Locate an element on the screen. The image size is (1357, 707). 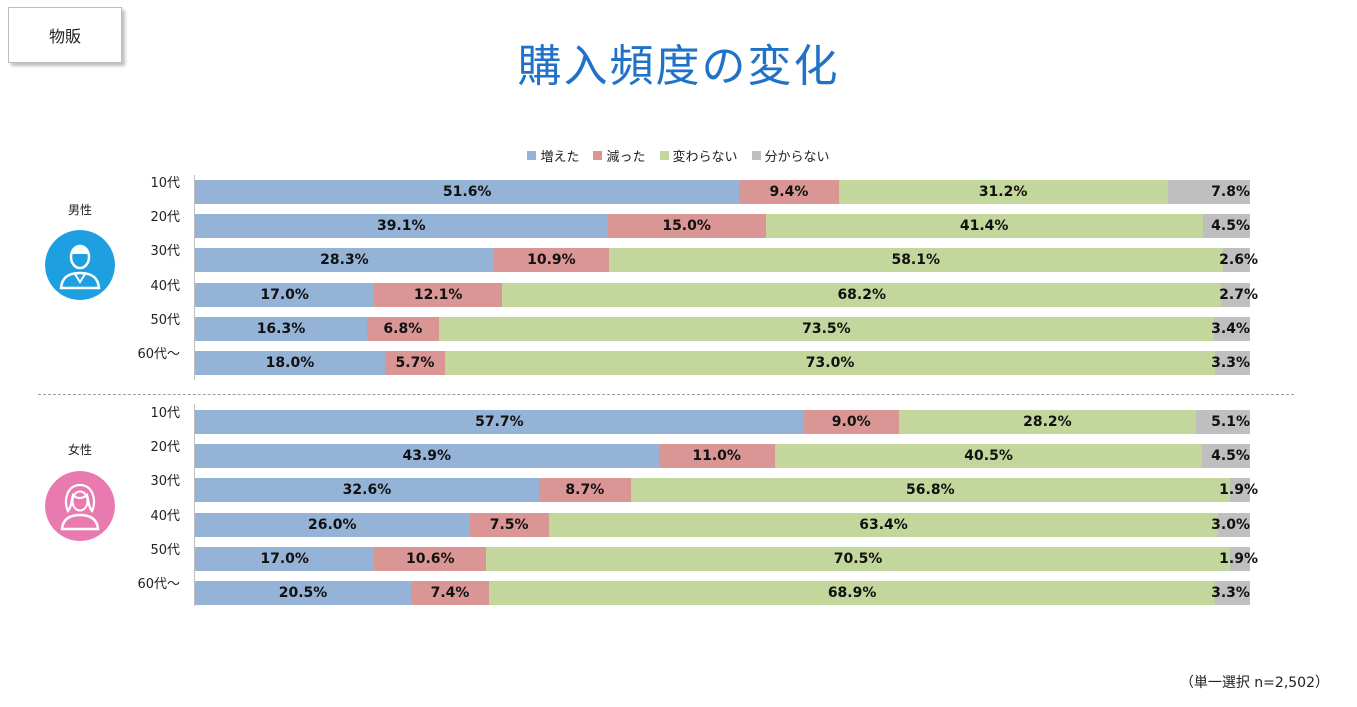
male-axis-line is located at coordinates (194, 277).